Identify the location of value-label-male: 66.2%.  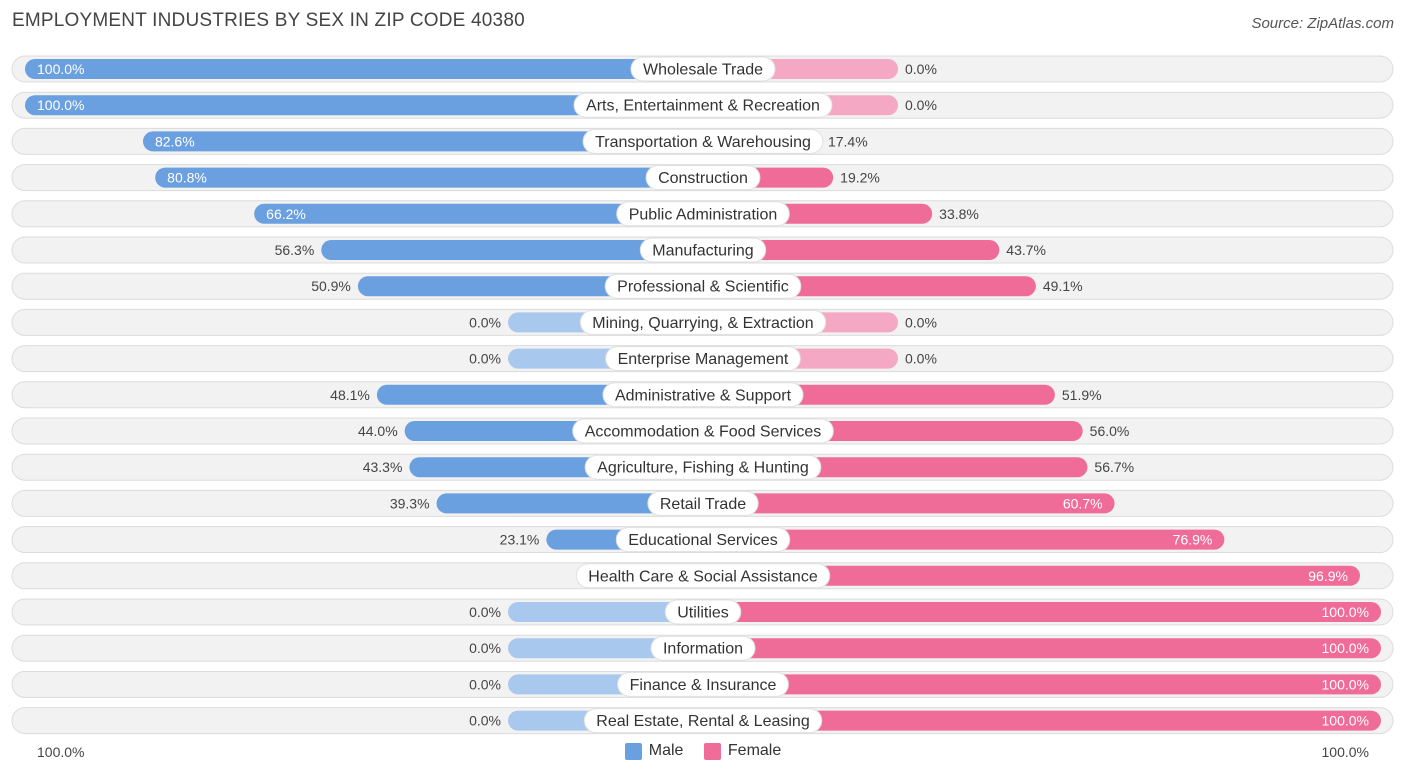
(286, 214).